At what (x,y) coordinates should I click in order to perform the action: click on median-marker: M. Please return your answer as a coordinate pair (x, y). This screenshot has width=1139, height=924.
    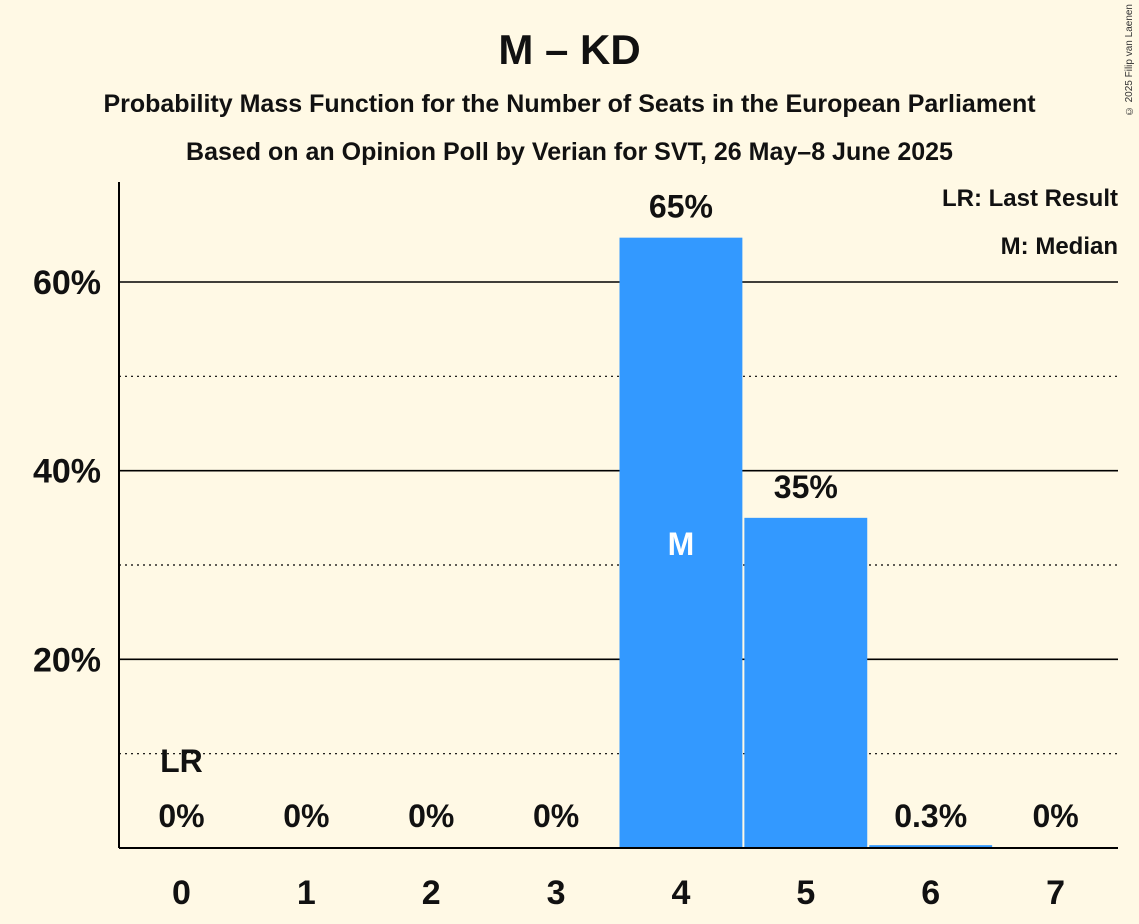
    Looking at the image, I should click on (681, 544).